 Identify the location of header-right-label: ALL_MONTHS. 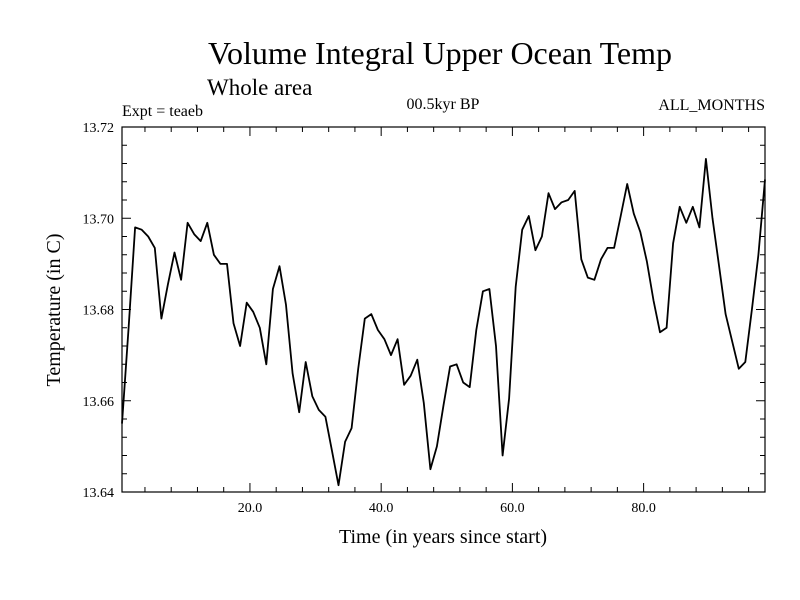
(711, 105).